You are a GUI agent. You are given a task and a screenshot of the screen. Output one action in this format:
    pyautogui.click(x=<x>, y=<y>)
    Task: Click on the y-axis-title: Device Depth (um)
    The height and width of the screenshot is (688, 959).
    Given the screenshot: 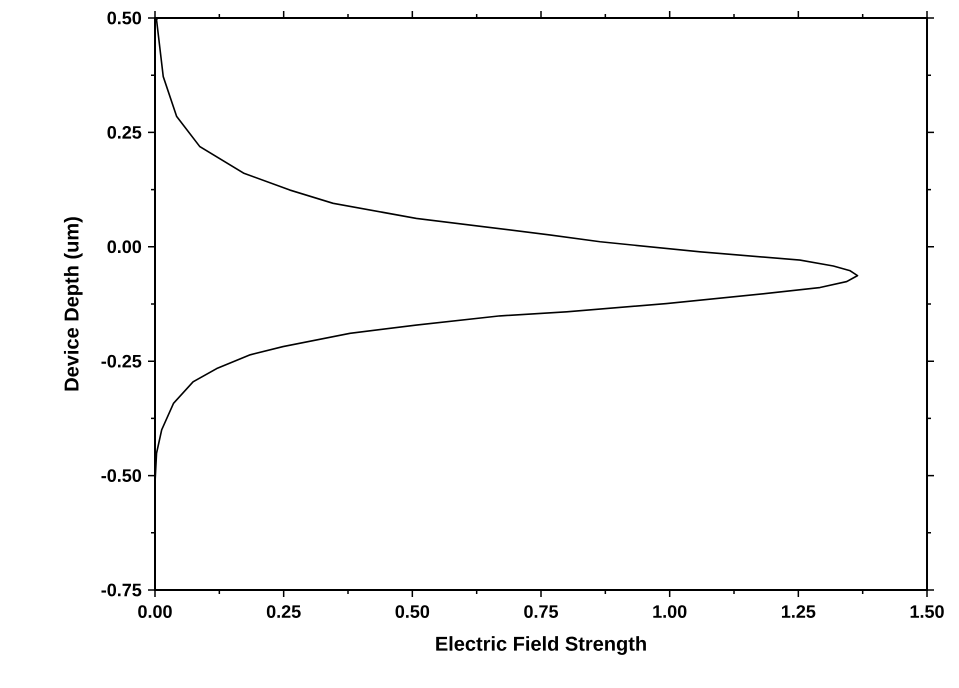 What is the action you would take?
    pyautogui.click(x=73, y=303)
    